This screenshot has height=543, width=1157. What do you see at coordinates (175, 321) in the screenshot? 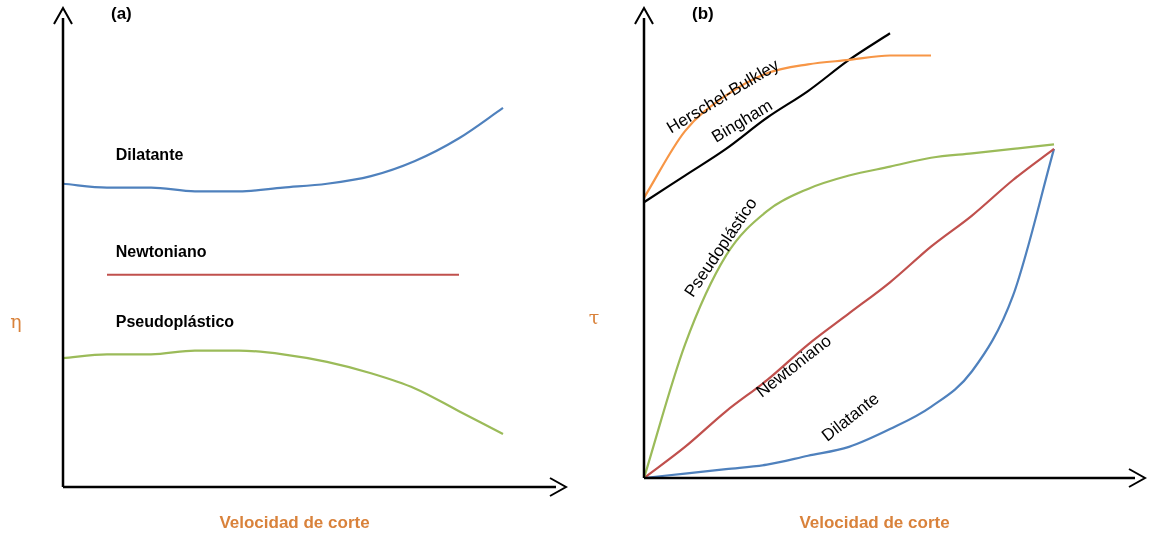
I see `series-label: Pseudoplástico` at bounding box center [175, 321].